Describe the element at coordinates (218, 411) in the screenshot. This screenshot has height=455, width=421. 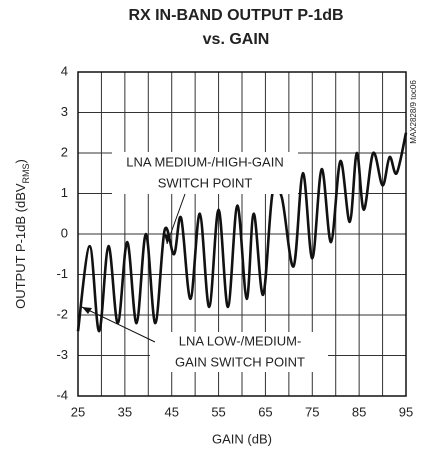
I see `x-tick-label: 55` at that location.